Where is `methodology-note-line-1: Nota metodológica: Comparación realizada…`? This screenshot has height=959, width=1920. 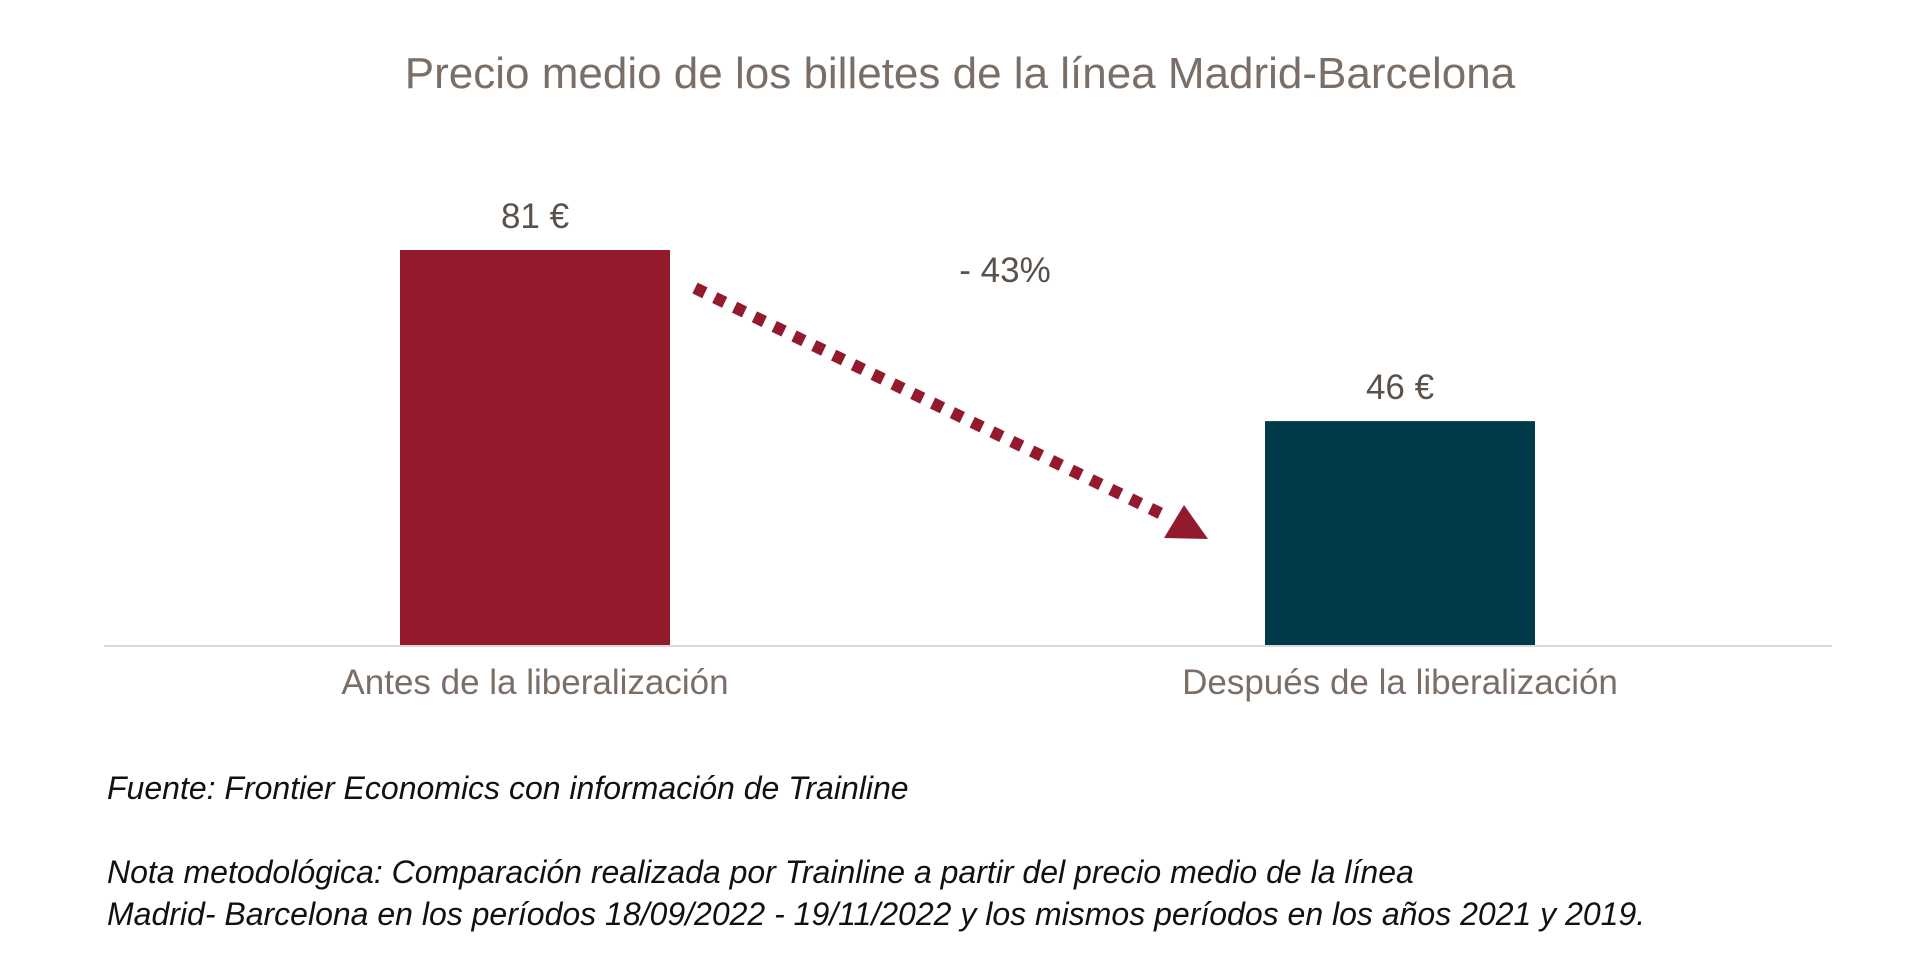
methodology-note-line-1: Nota metodológica: Comparación realizada… is located at coordinates (760, 872).